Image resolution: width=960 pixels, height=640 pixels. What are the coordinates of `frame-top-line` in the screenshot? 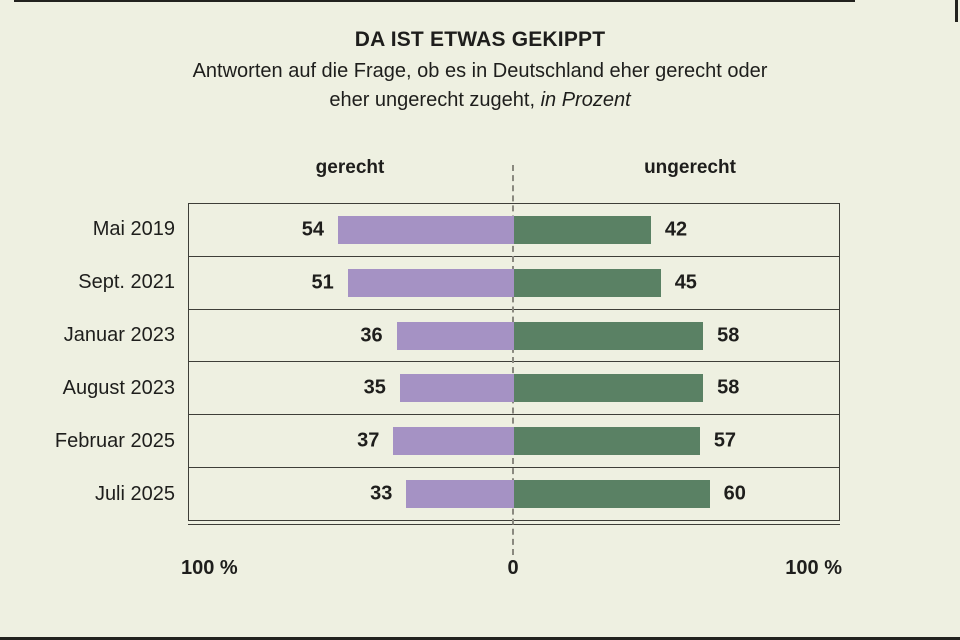 It's located at (434, 1).